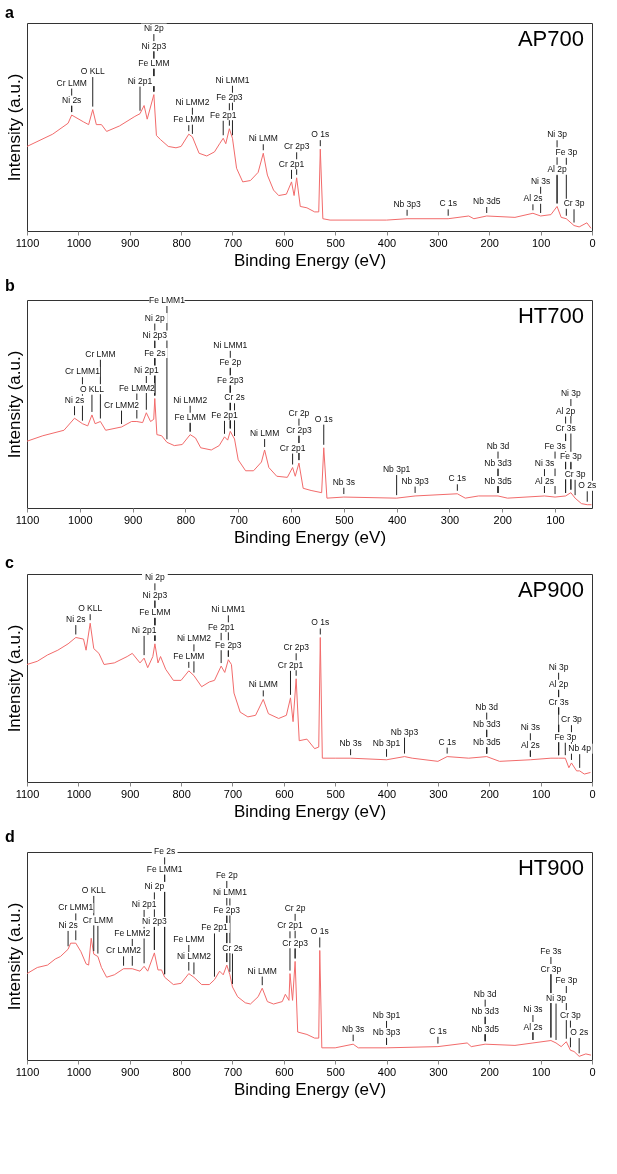 The image size is (617, 1174). Describe the element at coordinates (310, 811) in the screenshot. I see `x-axis-title: Binding Energy (eV)` at that location.